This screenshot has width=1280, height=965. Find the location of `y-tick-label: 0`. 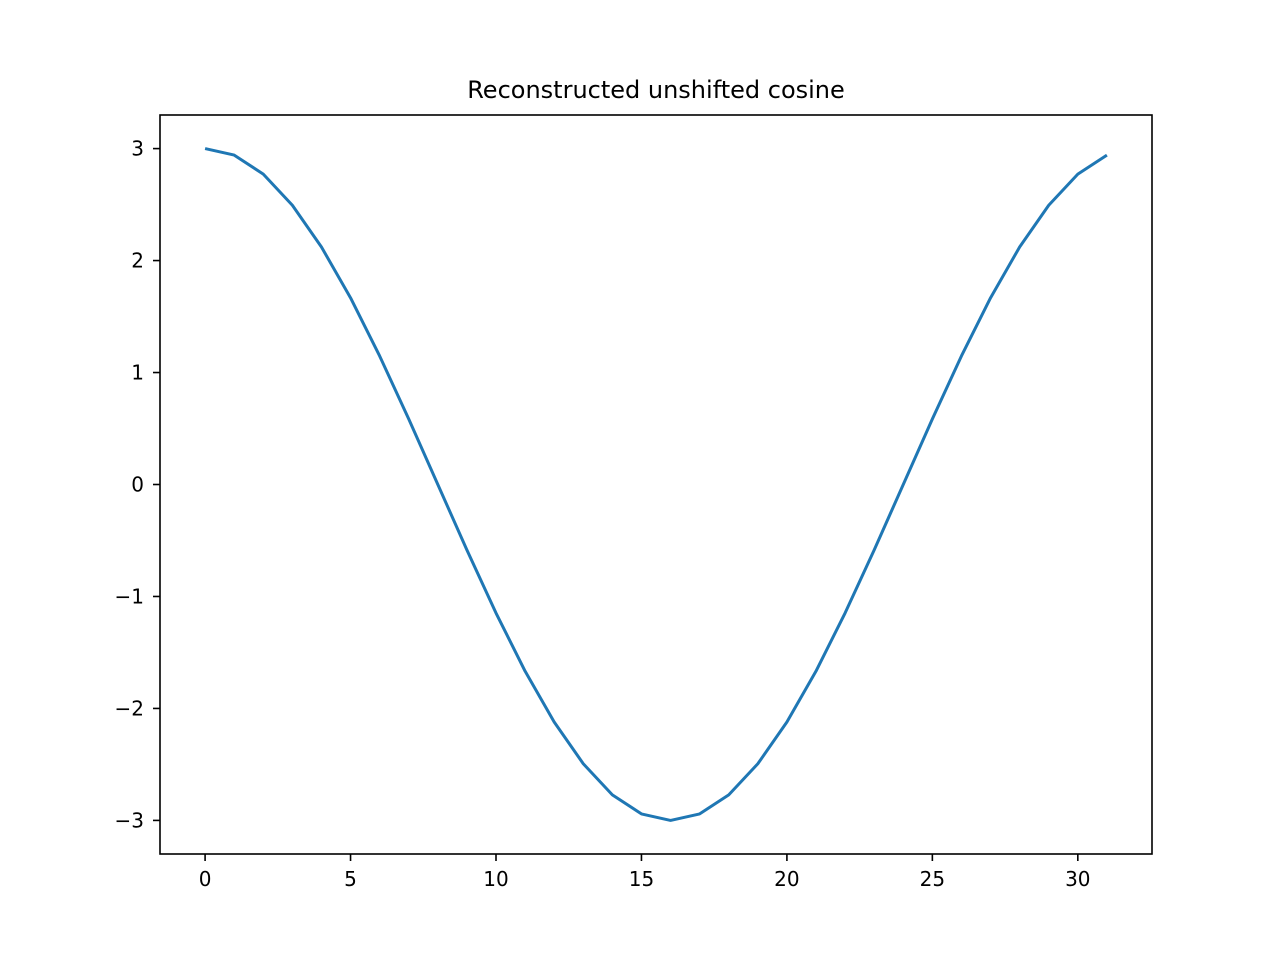

y-tick-label: 0 is located at coordinates (137, 485).